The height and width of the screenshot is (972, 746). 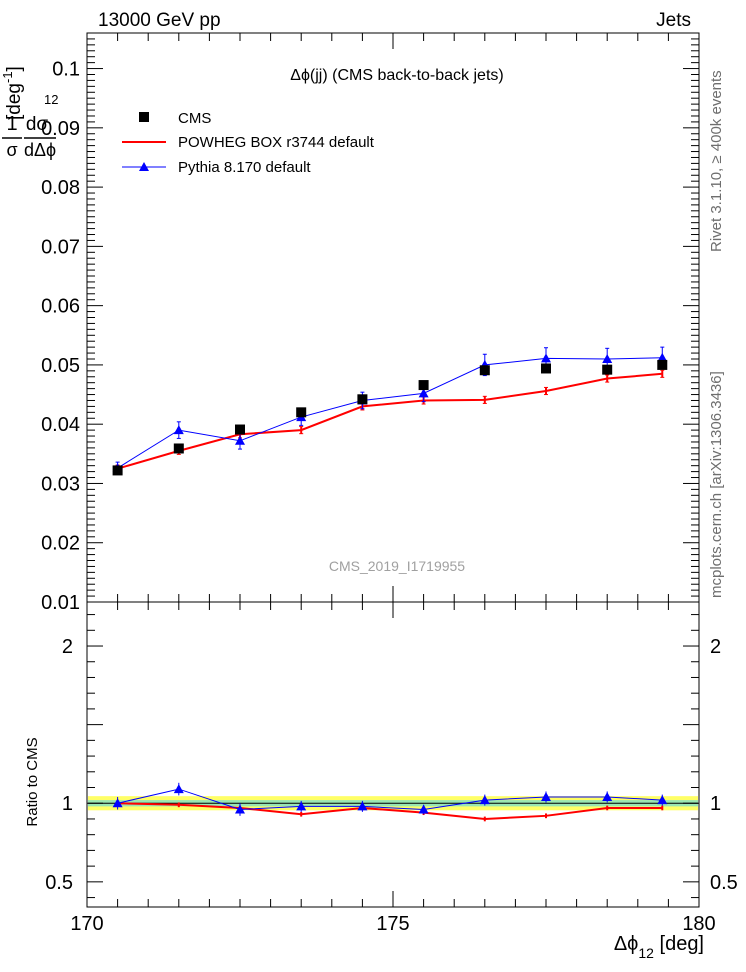 I want to click on y-tick-label: 0.06, so click(x=60, y=307).